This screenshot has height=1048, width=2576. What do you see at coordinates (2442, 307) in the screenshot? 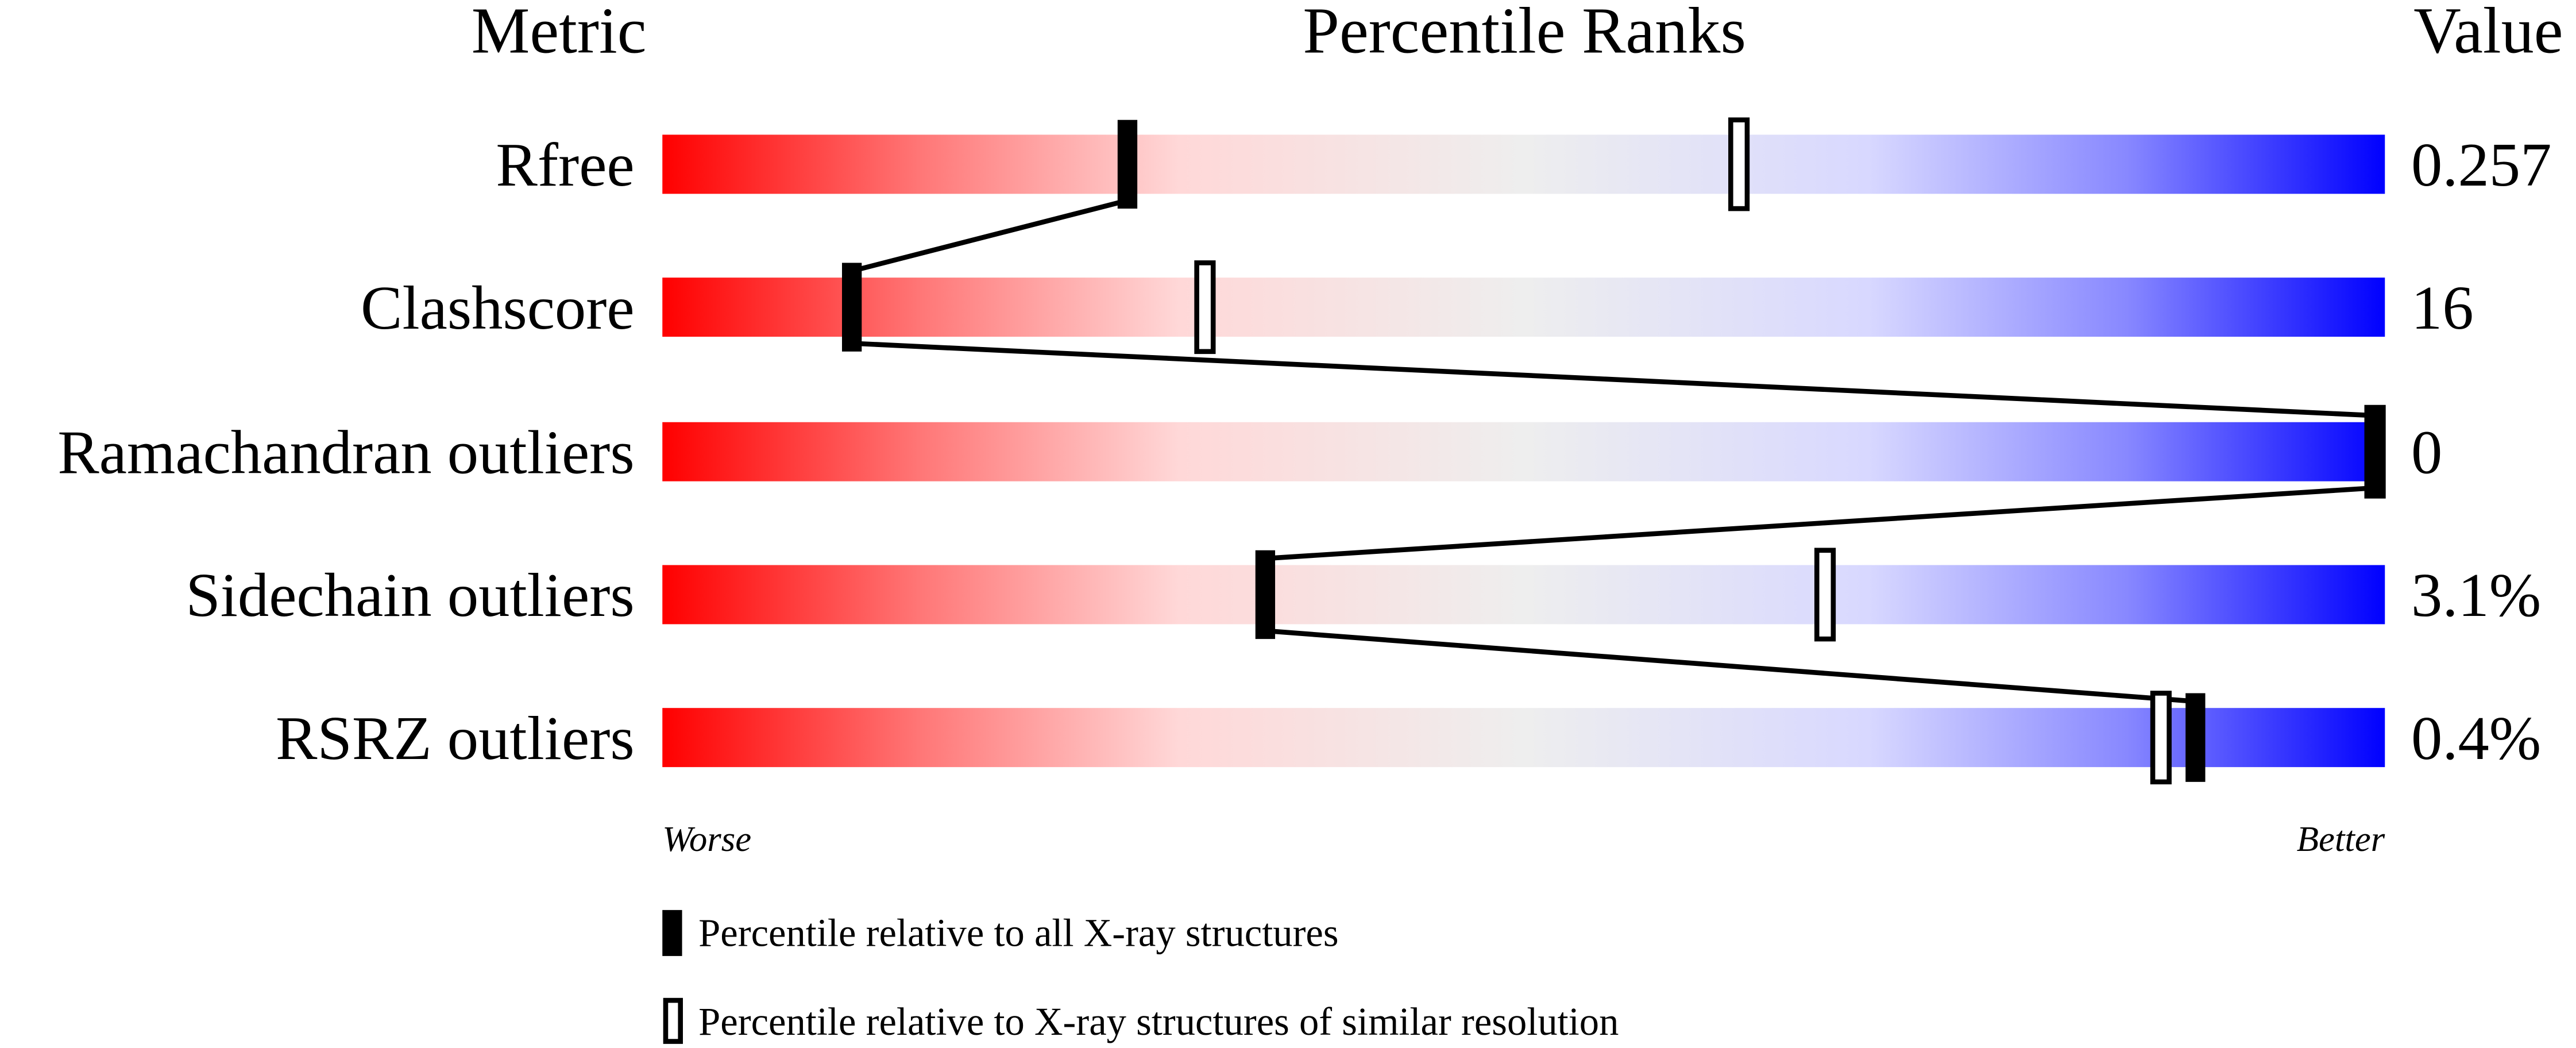
I see `metric-value: 16` at bounding box center [2442, 307].